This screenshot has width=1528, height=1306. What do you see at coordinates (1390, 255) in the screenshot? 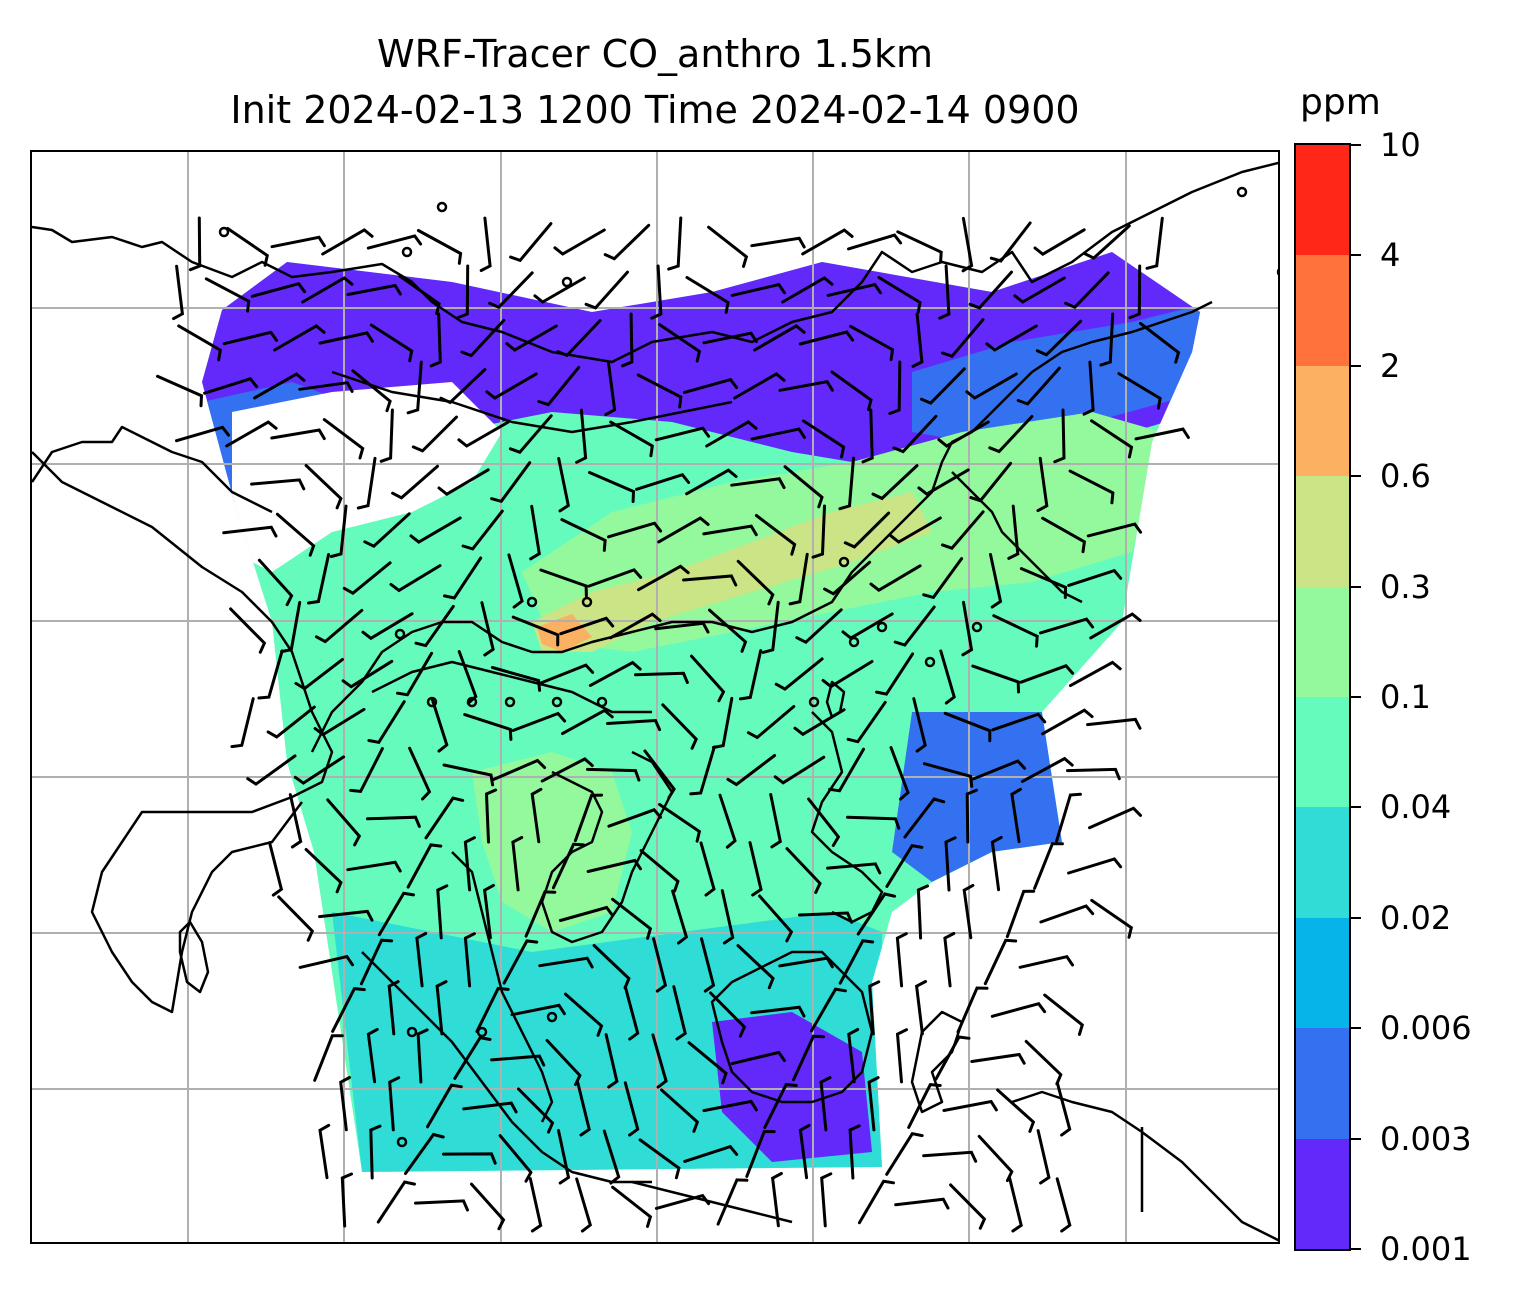
I see `colorbar-tick-label: 4` at bounding box center [1390, 255].